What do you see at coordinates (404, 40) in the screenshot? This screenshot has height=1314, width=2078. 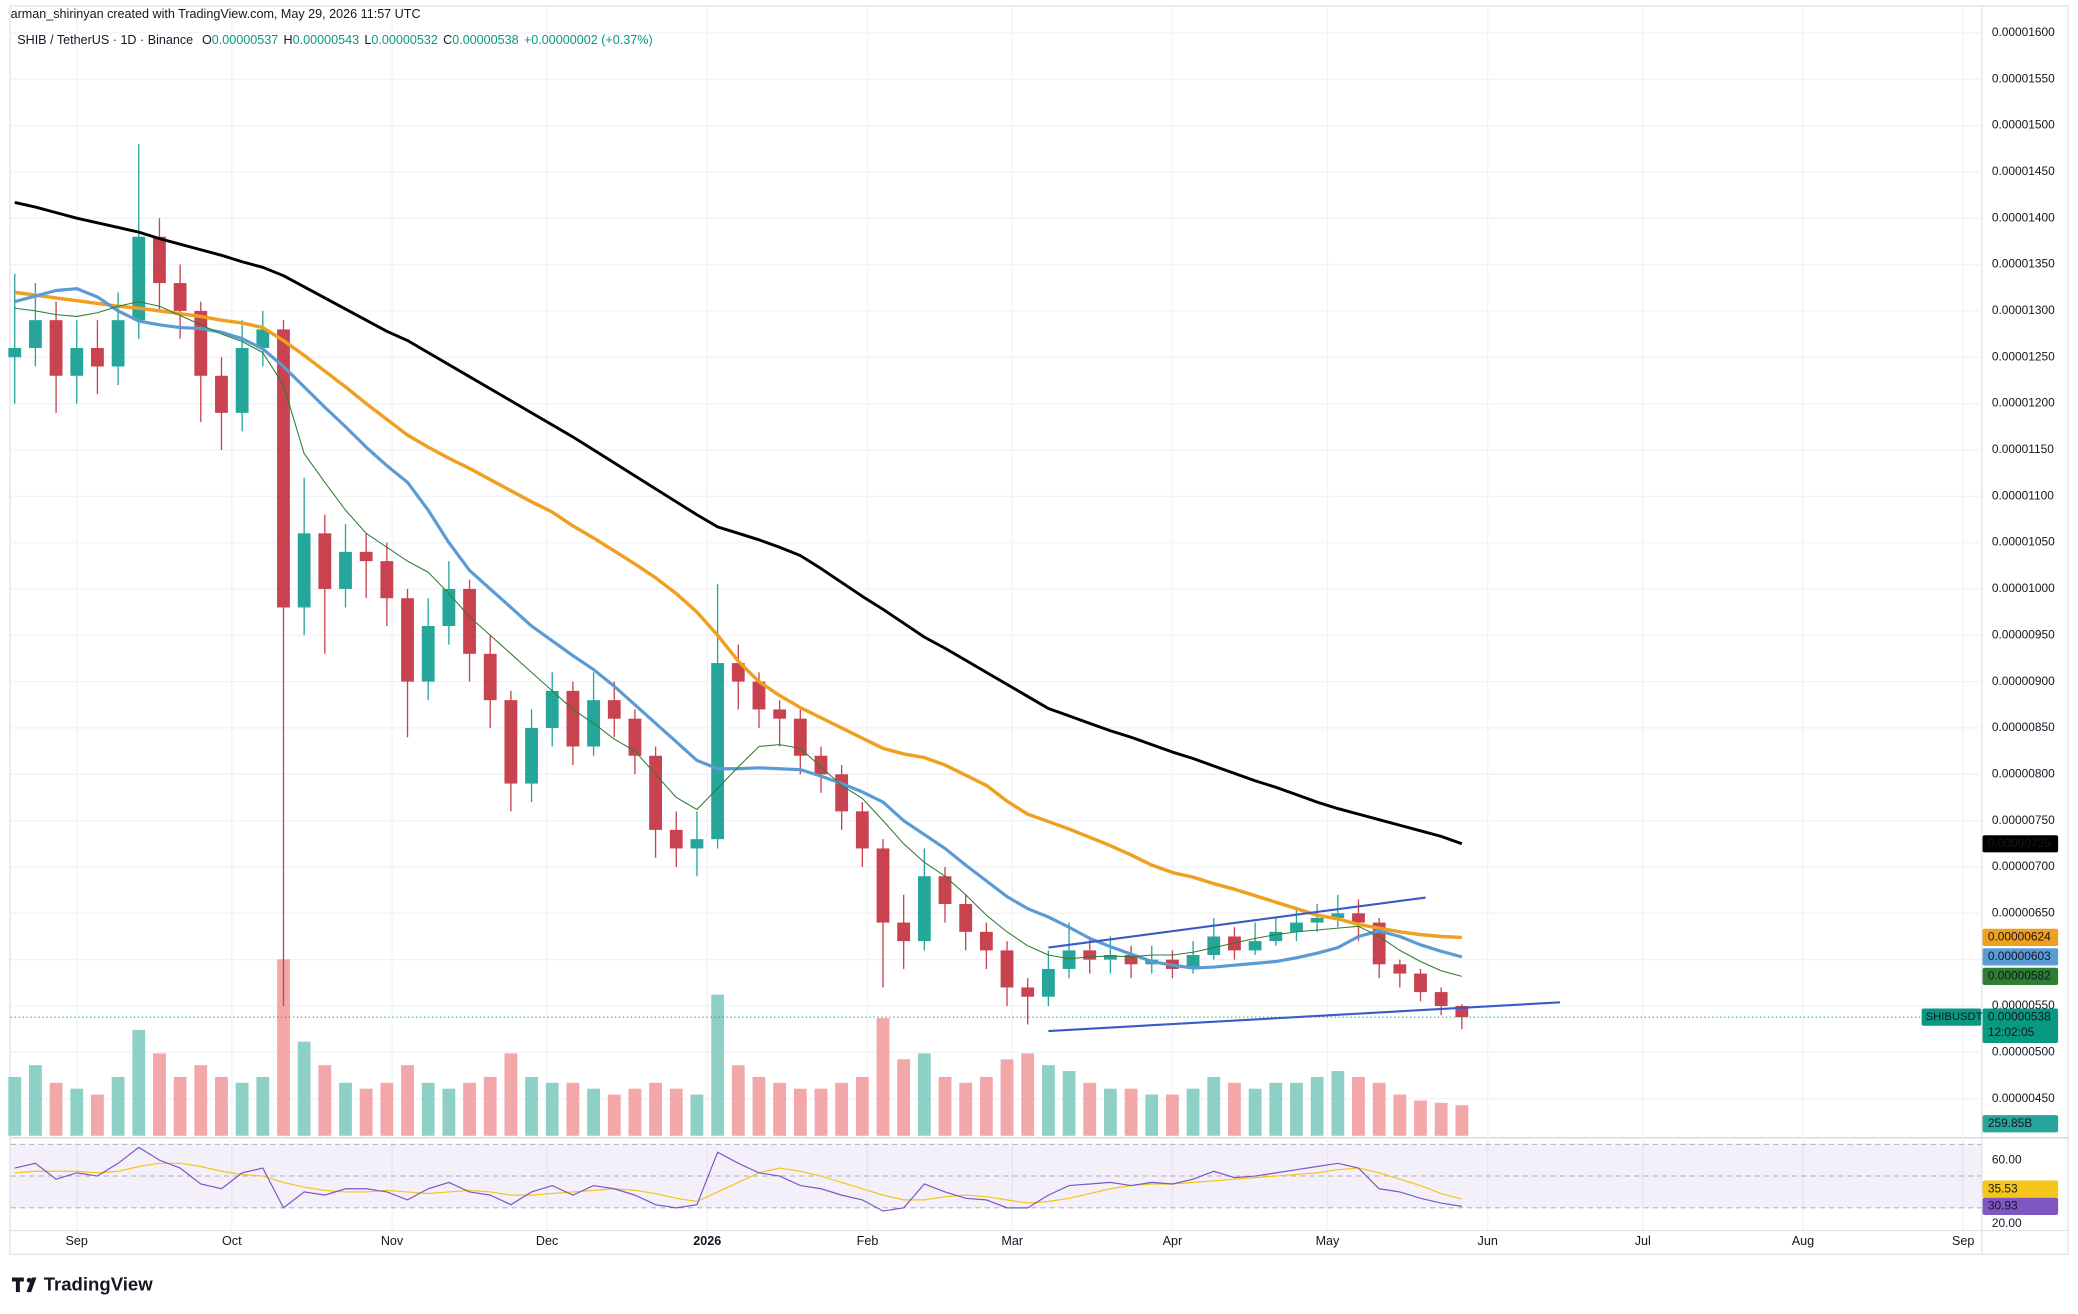 I see `ohlc-value: 0.00000532` at bounding box center [404, 40].